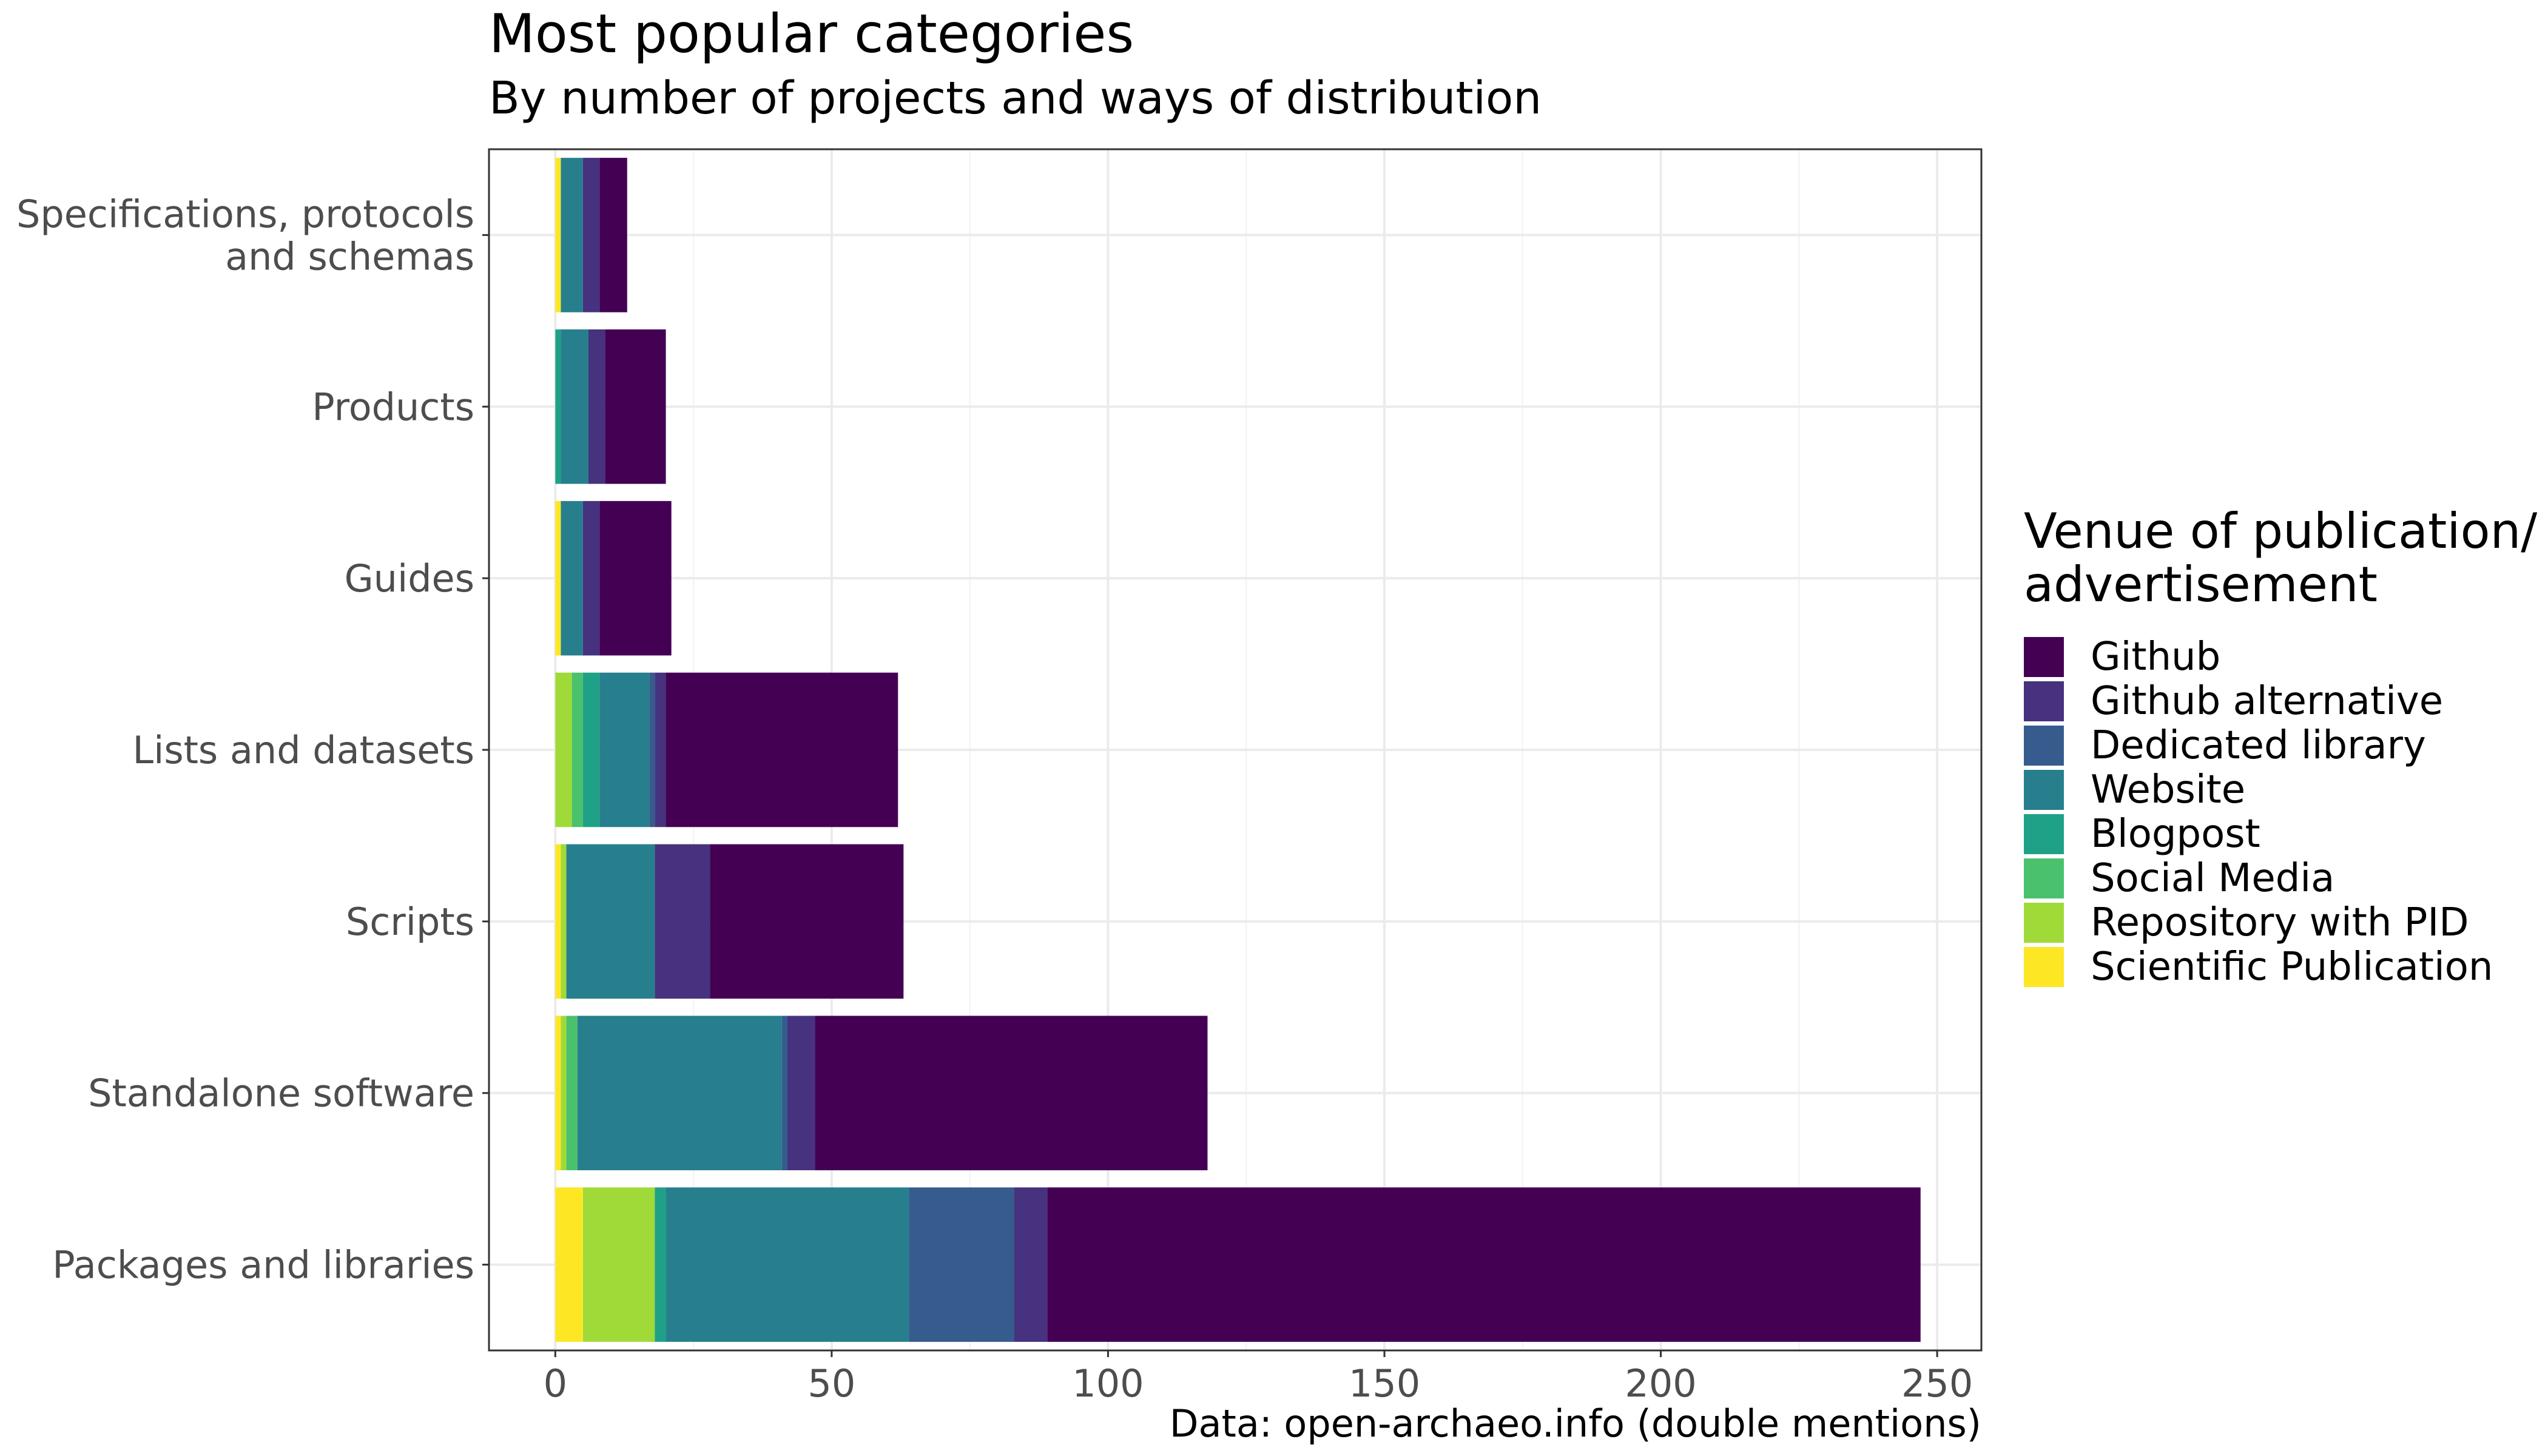 This screenshot has height=1456, width=2548. I want to click on y-tick-label: Products, so click(393, 407).